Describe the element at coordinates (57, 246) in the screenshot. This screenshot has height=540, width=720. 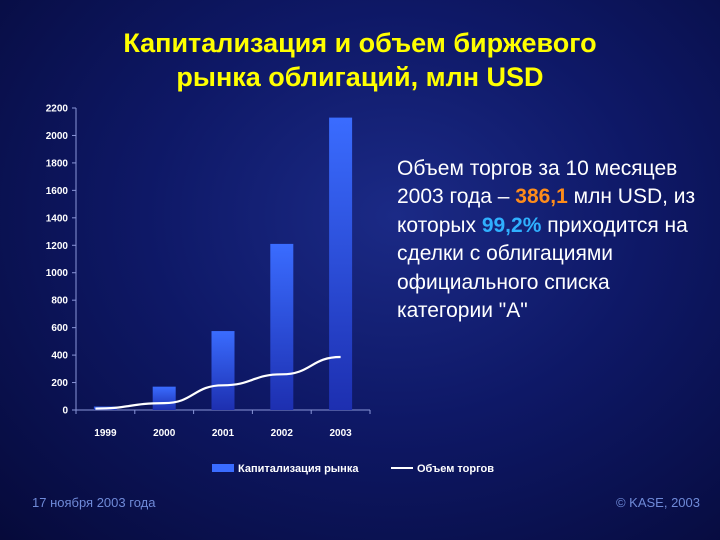
I see `y-tick-label: 1200` at that location.